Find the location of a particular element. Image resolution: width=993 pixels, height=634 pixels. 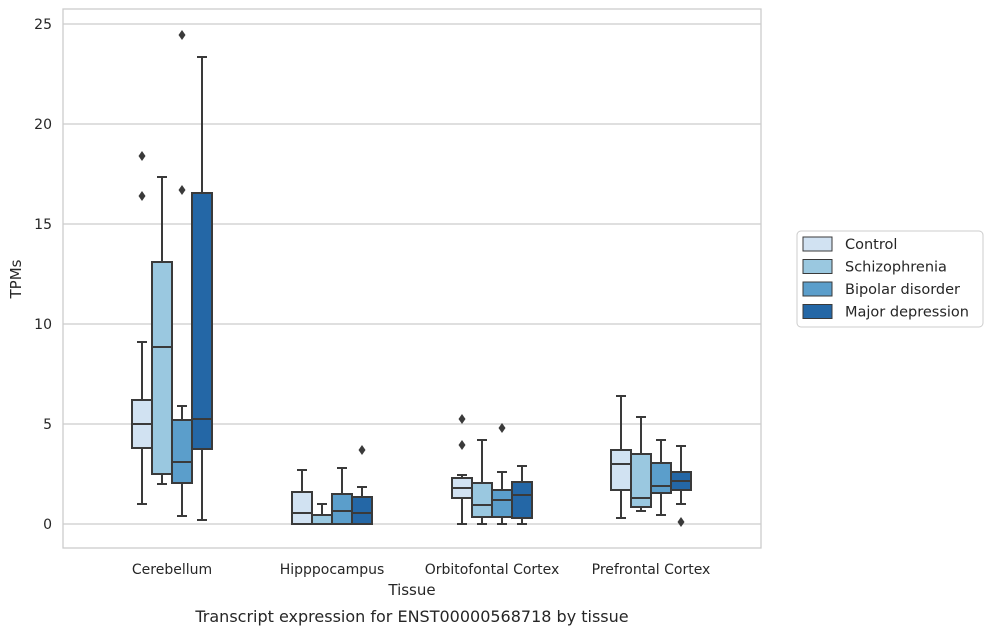

y-axis-label: TPMs is located at coordinates (16, 279).